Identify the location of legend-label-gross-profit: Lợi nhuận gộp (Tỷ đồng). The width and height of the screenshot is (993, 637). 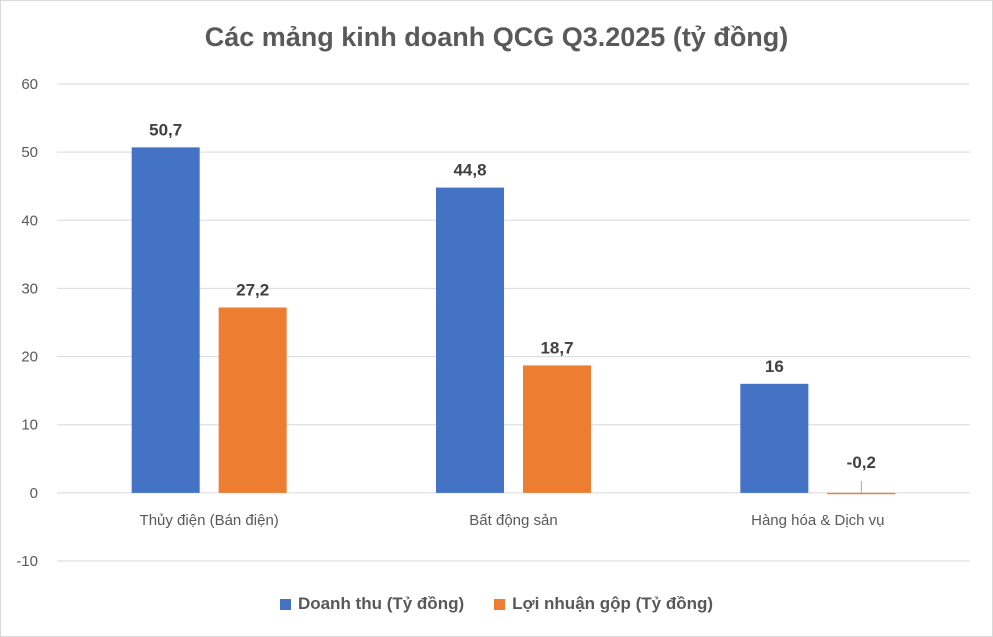
(613, 603).